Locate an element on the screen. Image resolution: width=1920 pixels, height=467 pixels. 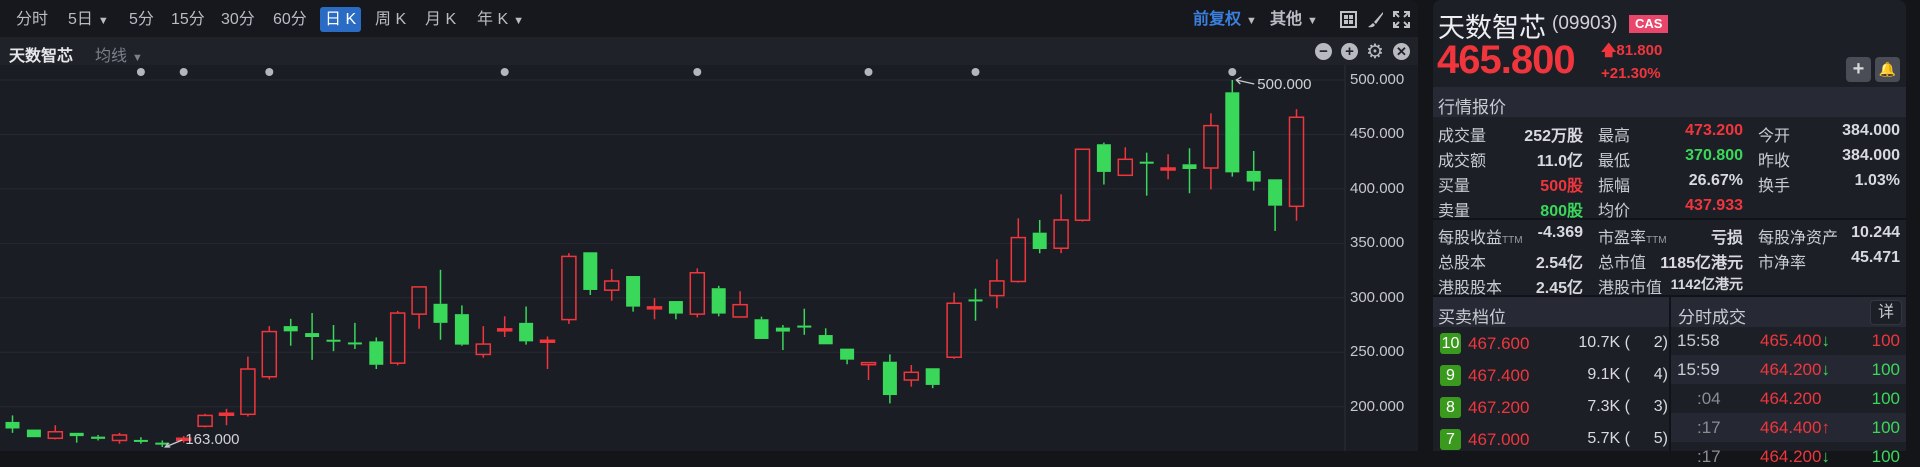
quote-label-text: 昨收 is located at coordinates (1774, 161).